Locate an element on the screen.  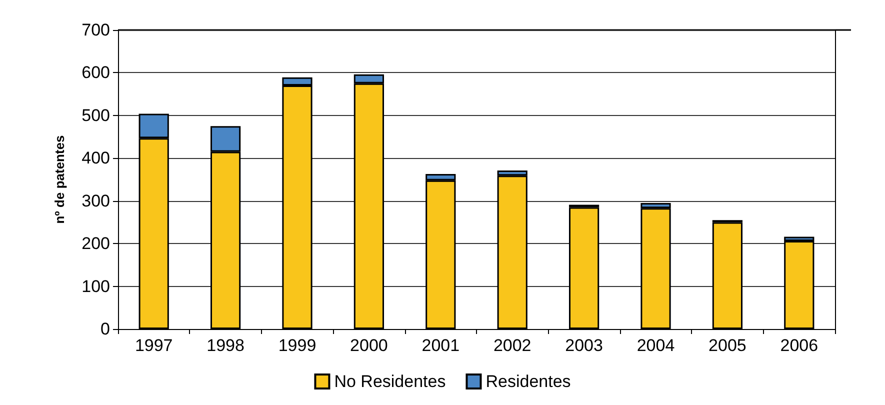
legend-label: No Residentes is located at coordinates (390, 381).